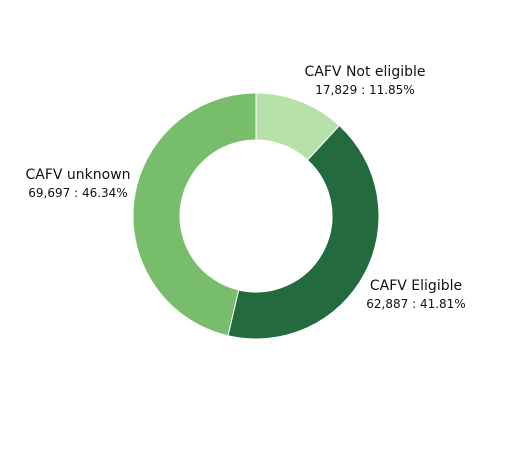  I want to click on label-eligible: CAFV Eligible 62,887 : 41.81%, so click(415, 294).